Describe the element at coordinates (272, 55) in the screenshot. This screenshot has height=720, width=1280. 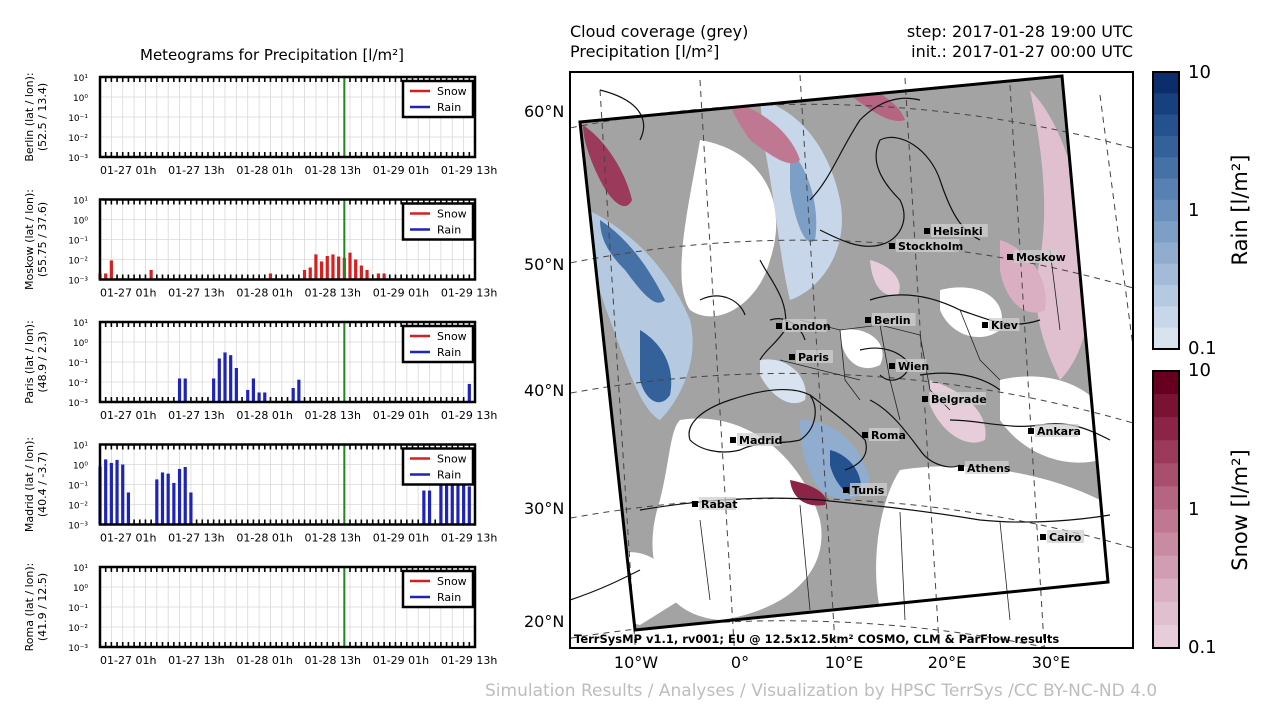
I see `meteogram-title: Meteograms for Precipitation [l/m²]` at that location.